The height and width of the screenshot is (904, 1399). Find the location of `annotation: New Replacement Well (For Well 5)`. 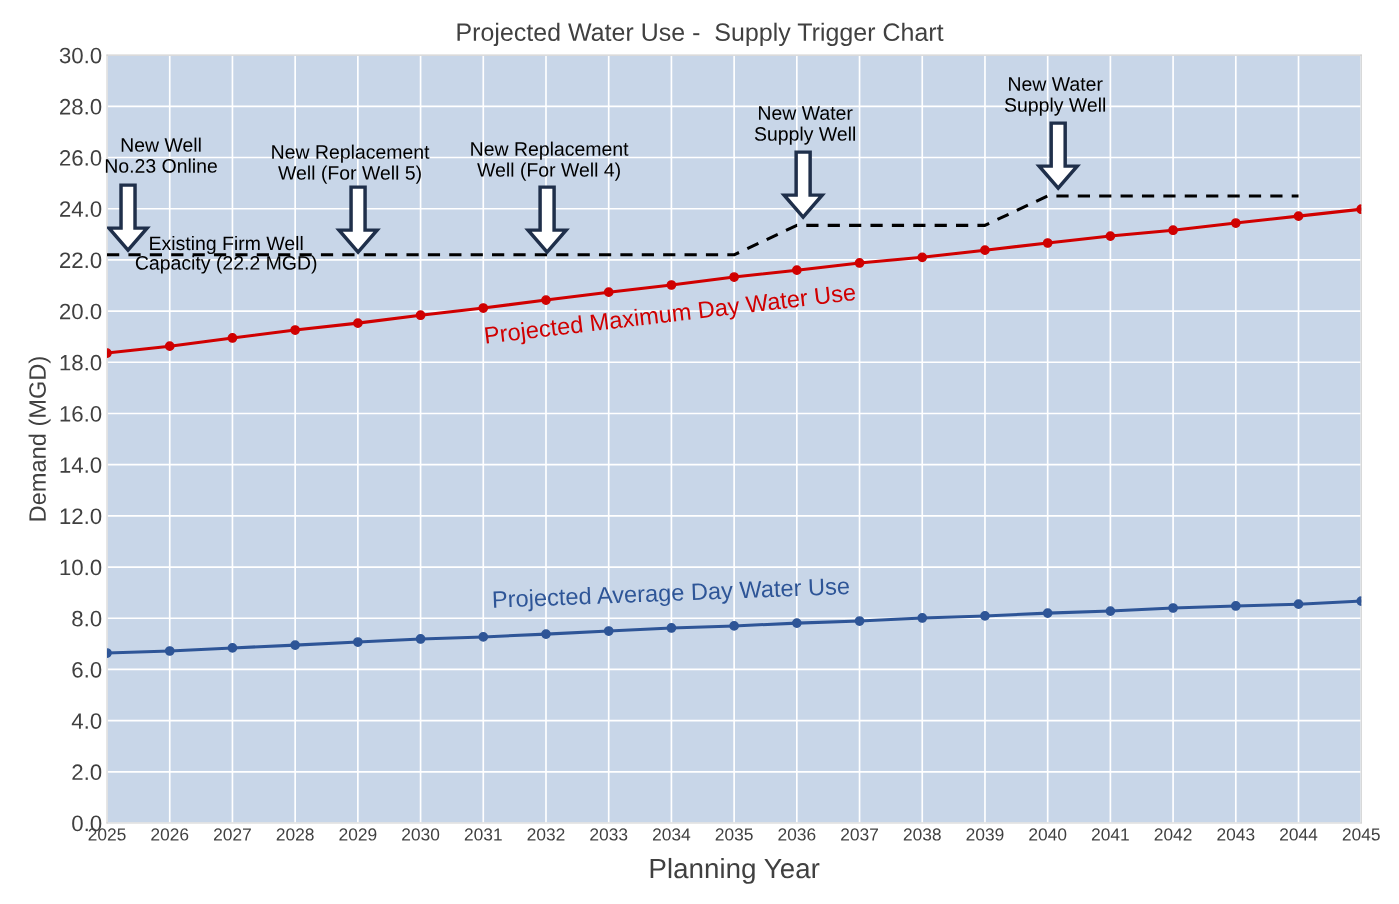

annotation: New Replacement Well (For Well 5) is located at coordinates (351, 164).